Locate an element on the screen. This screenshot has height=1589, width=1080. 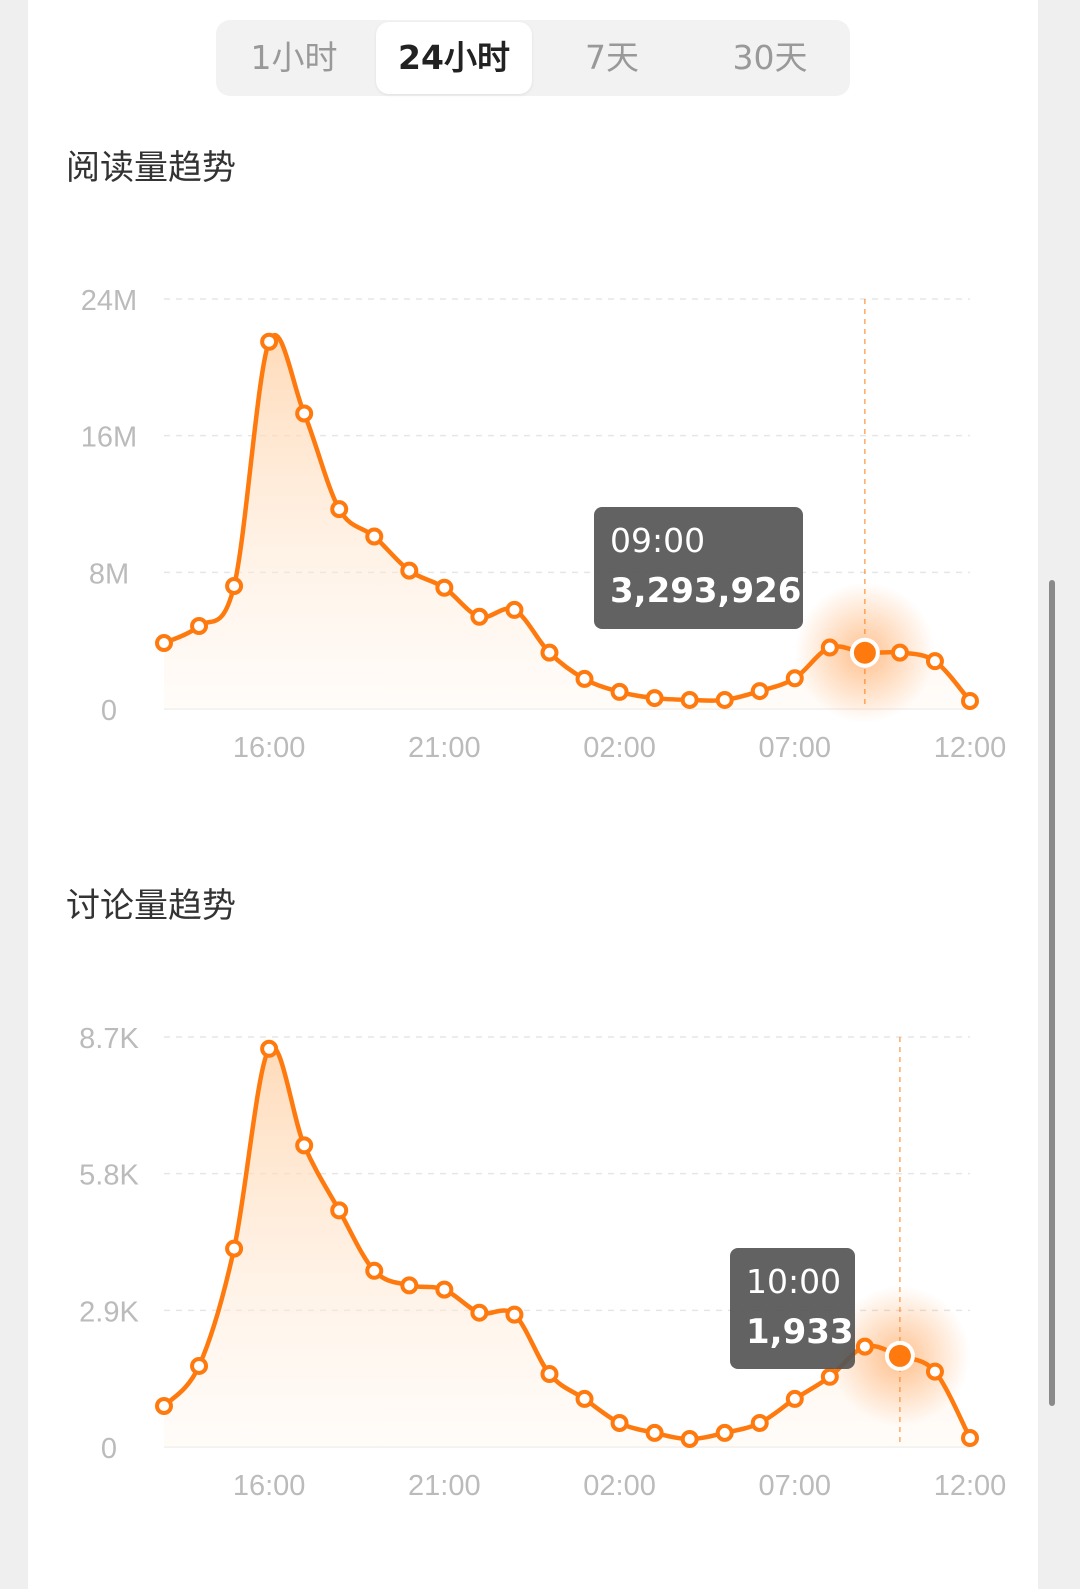
tab-1-hour: 1小时 is located at coordinates (294, 57).